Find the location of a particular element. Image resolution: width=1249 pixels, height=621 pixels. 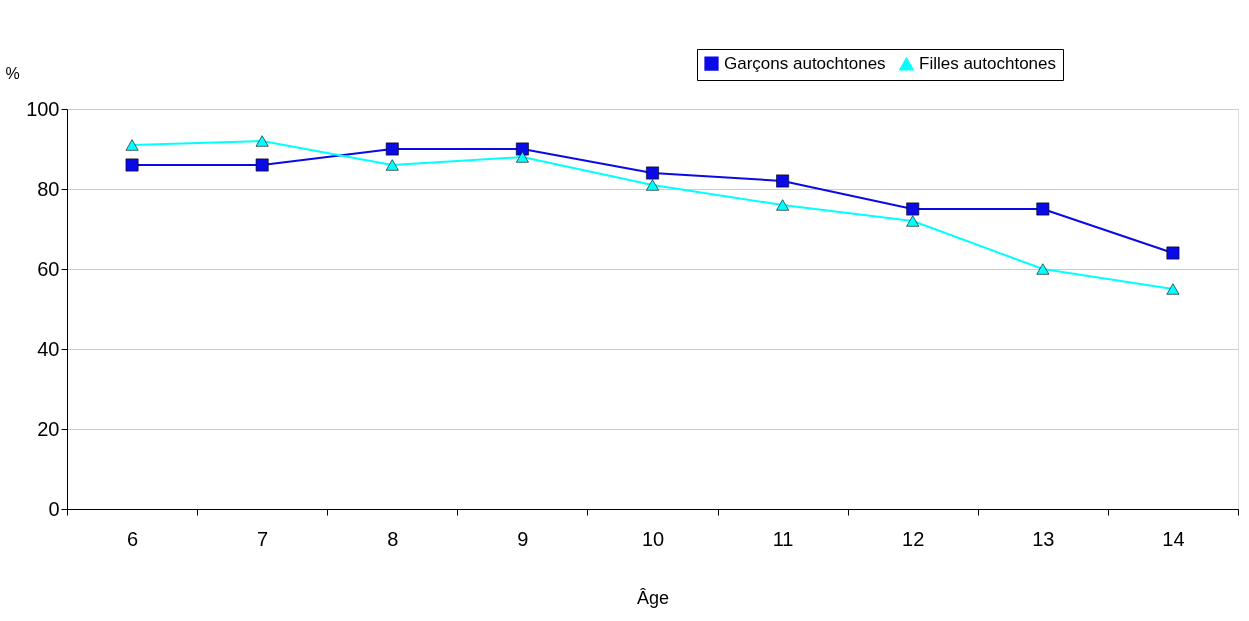

y-axis-title: % is located at coordinates (12, 73).